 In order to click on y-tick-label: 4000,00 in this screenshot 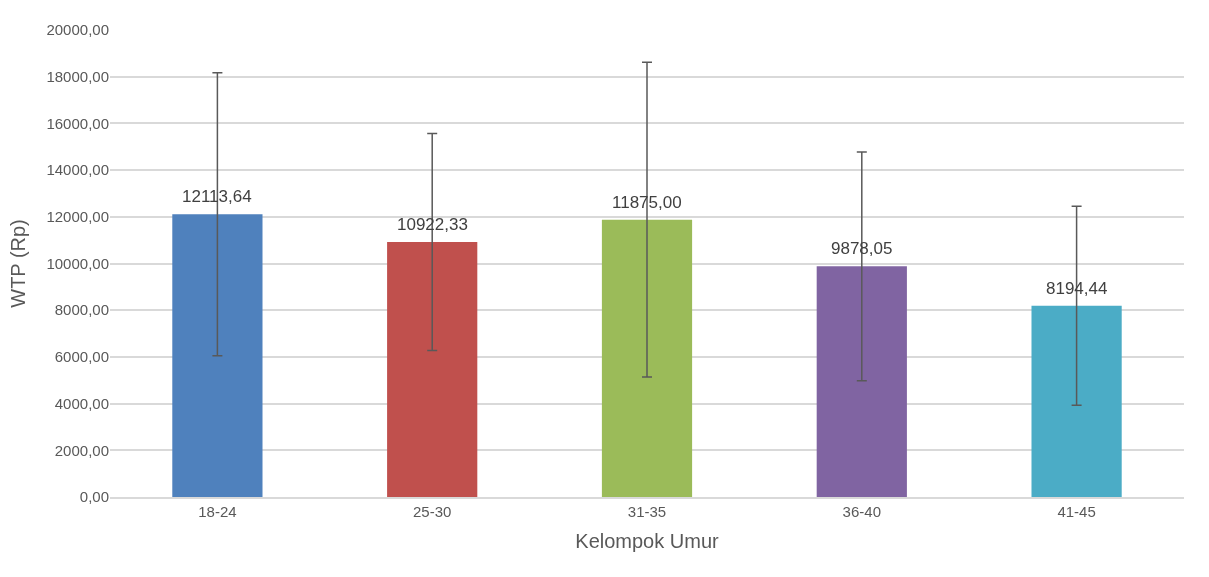, I will do `click(81, 403)`.